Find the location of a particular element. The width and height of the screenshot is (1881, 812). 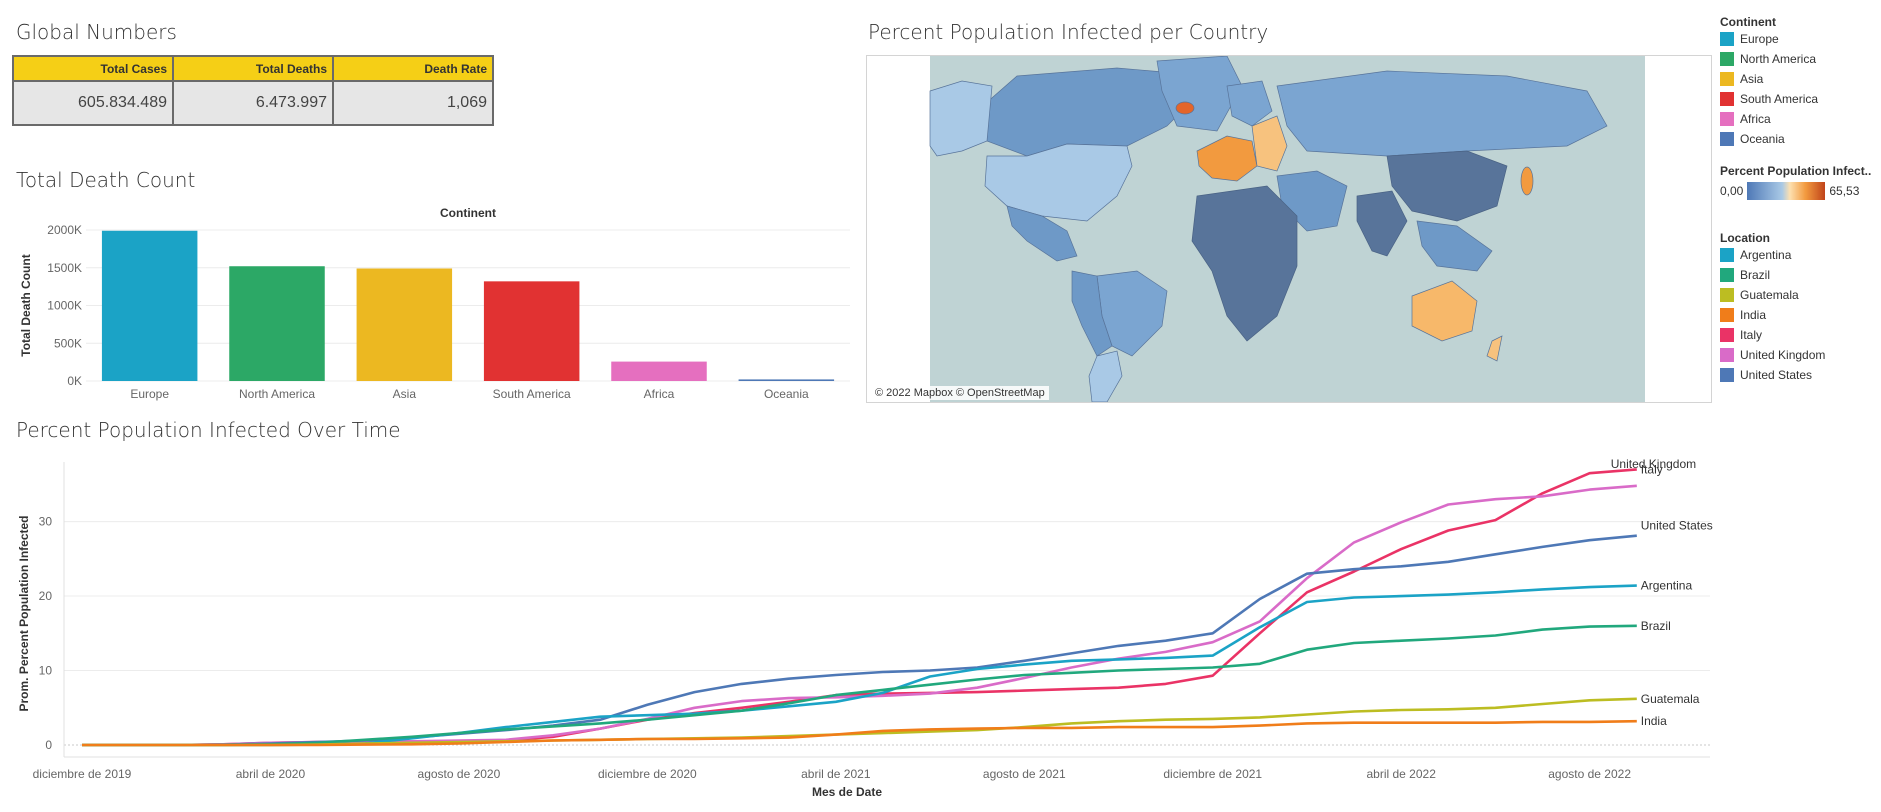

death-count-title: Total Death Count is located at coordinates (106, 180).